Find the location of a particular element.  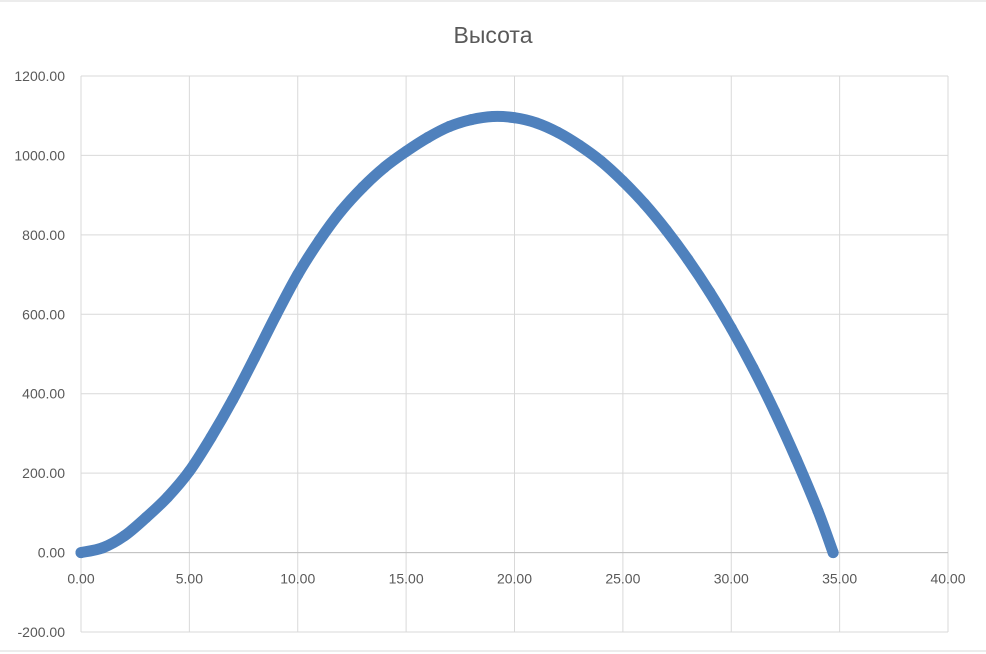

y-tick-label: 0.00 is located at coordinates (51, 553).